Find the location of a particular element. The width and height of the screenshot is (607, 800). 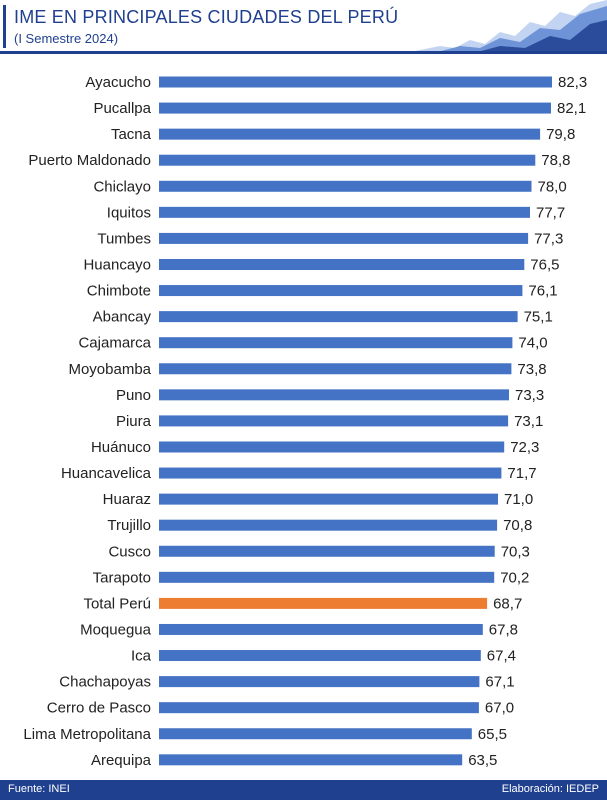

category-label: Moyobamba is located at coordinates (109, 369).